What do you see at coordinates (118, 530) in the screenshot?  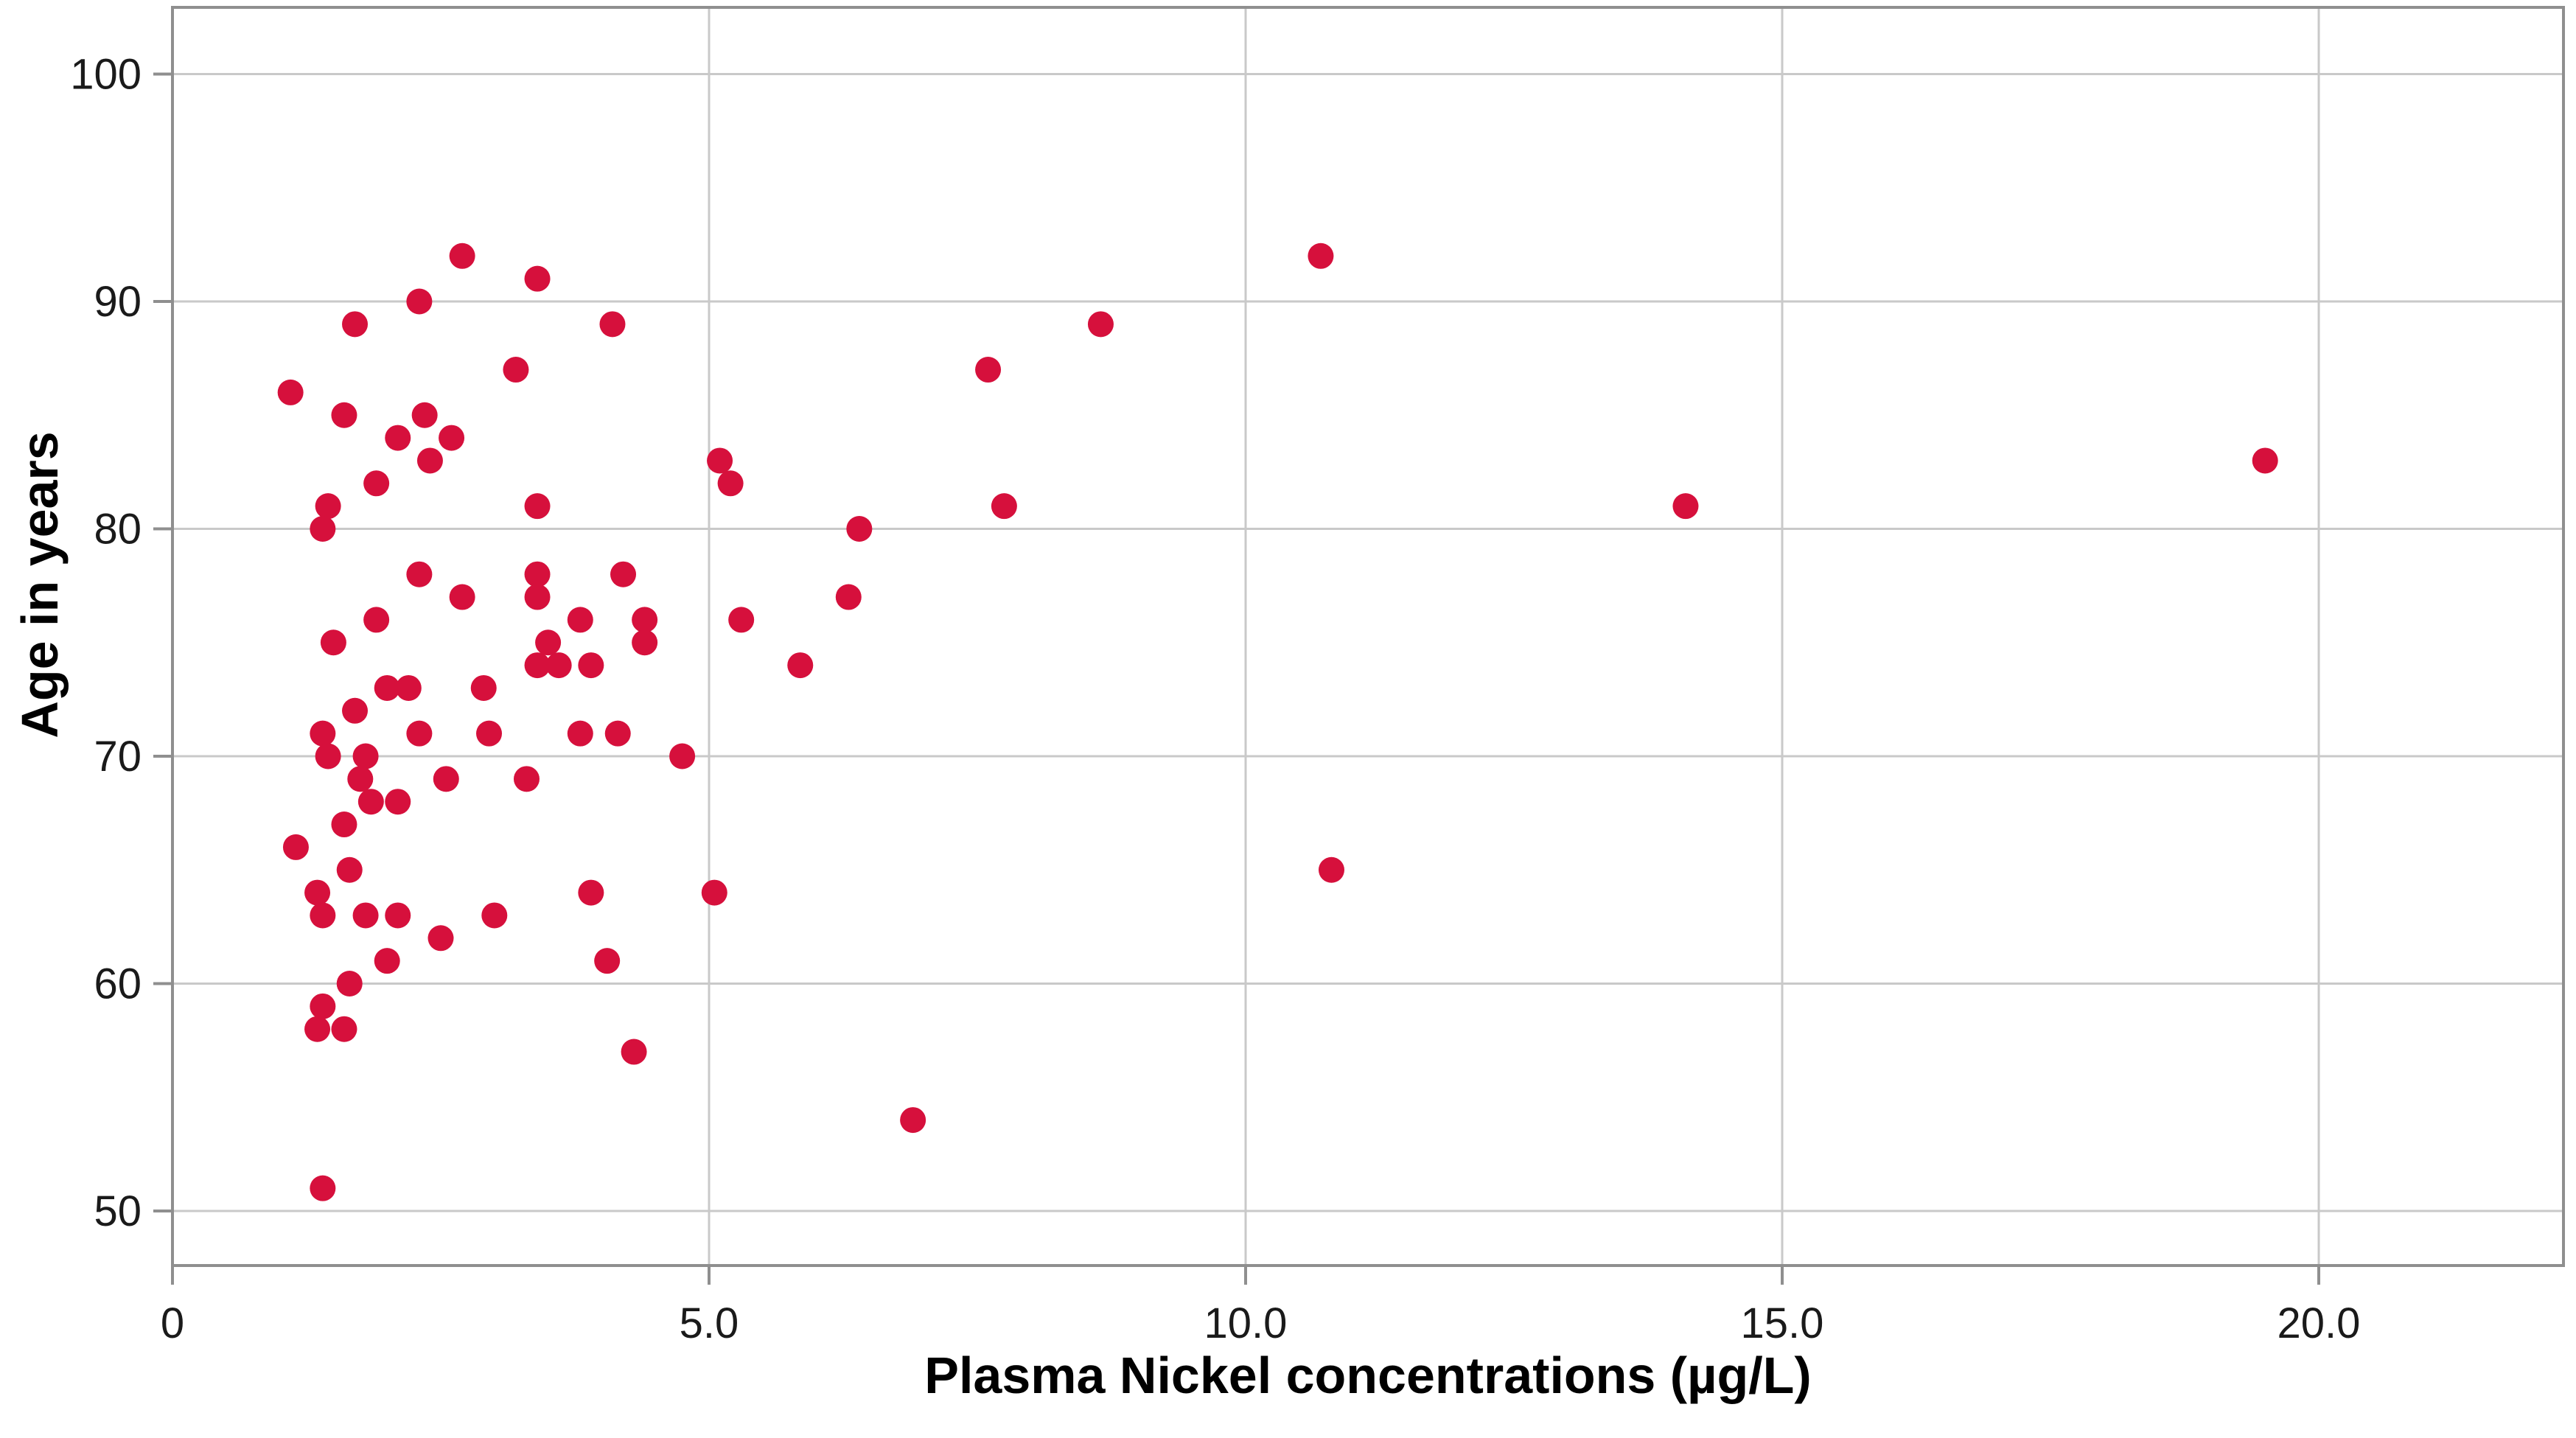 I see `y-tick-label: 80` at bounding box center [118, 530].